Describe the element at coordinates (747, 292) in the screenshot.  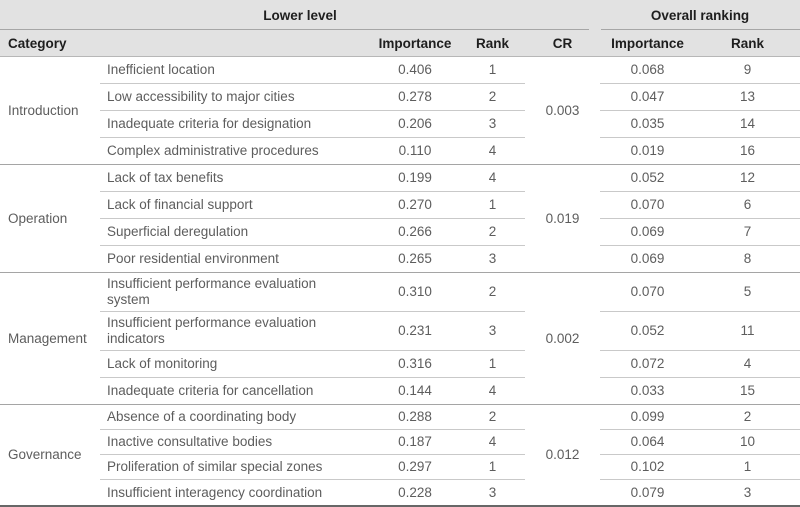
I see `overall-rank-cell: 5` at that location.